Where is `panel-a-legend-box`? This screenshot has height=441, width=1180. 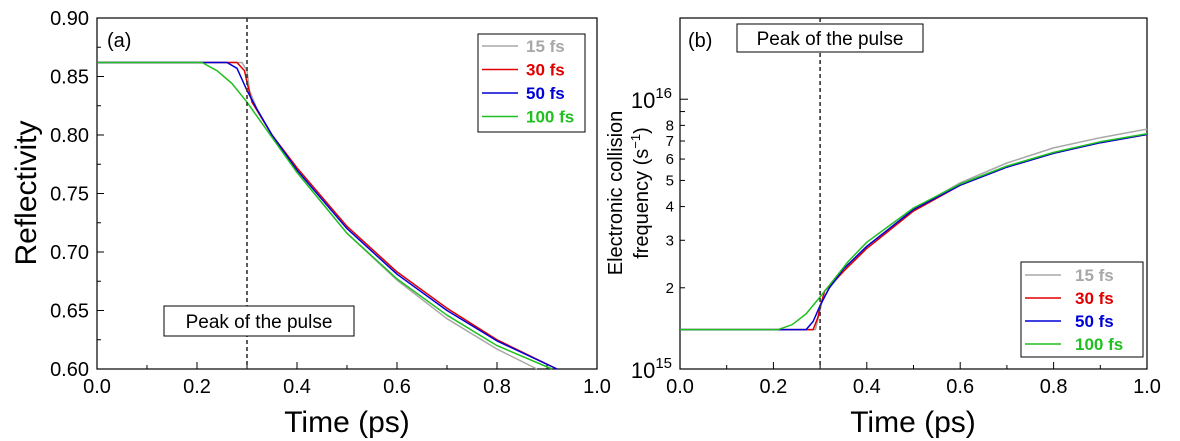 panel-a-legend-box is located at coordinates (531, 83).